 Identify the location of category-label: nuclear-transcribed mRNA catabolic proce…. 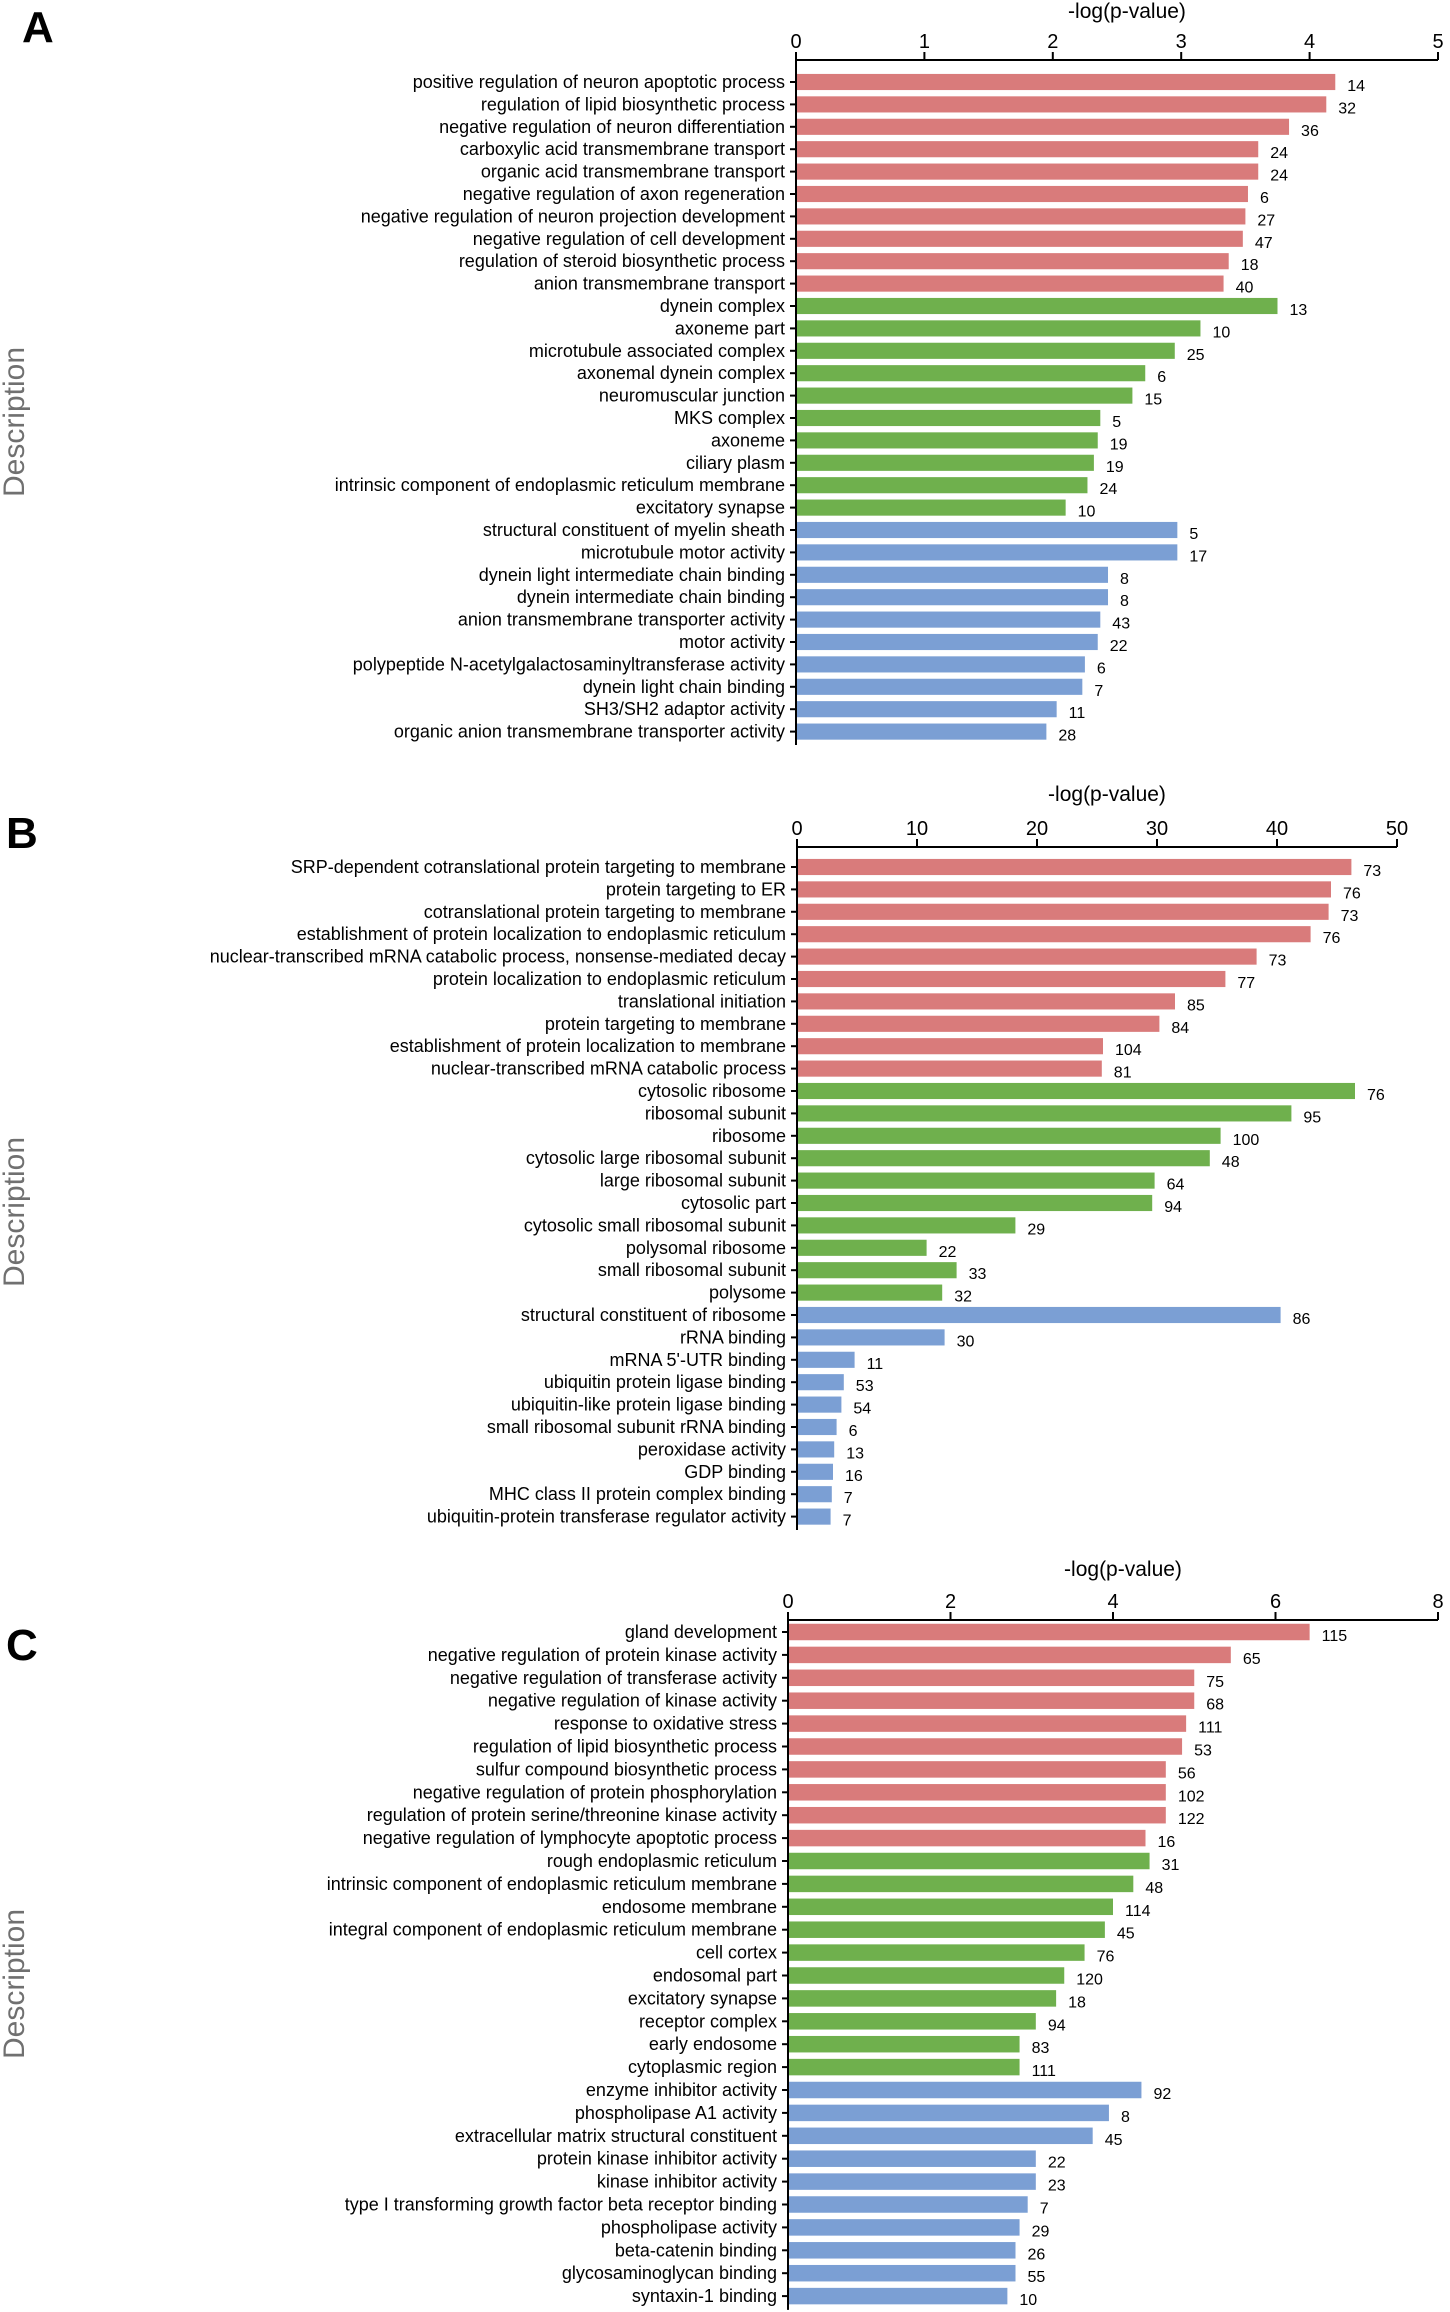
(498, 957).